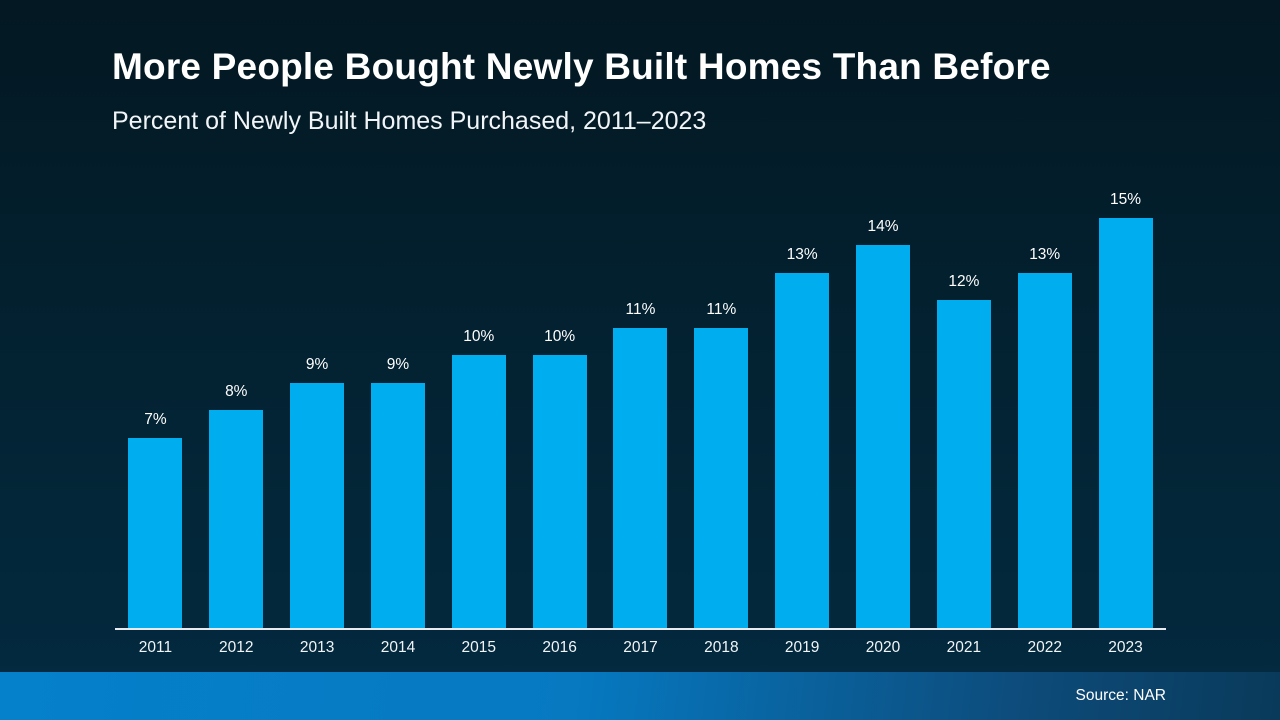 This screenshot has width=1280, height=720. What do you see at coordinates (236, 647) in the screenshot?
I see `x-tick-2012: 2012` at bounding box center [236, 647].